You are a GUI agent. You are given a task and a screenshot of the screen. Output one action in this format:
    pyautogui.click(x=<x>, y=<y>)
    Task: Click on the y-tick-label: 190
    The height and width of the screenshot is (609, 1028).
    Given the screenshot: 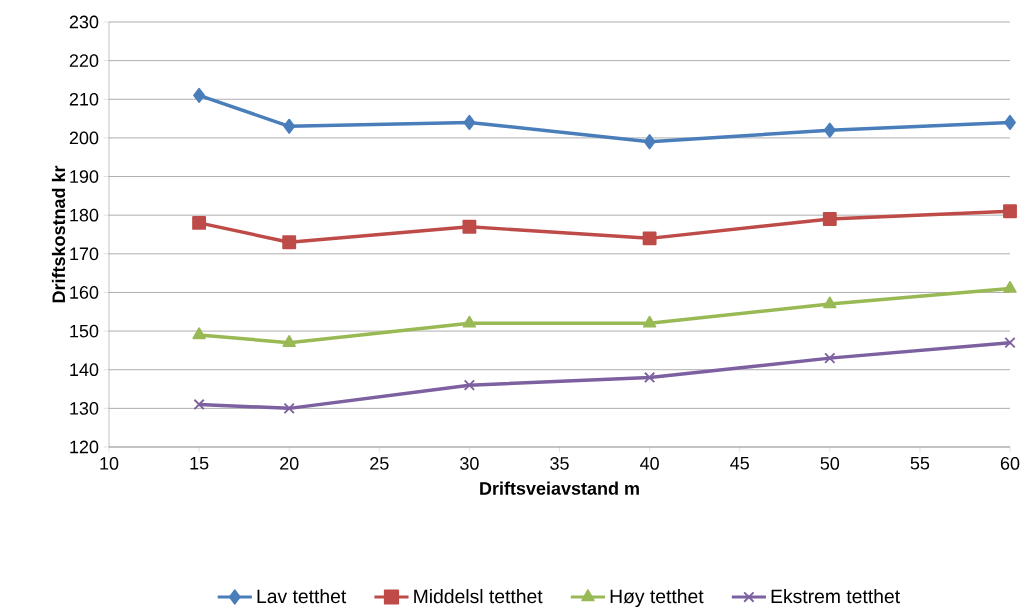 What is the action you would take?
    pyautogui.click(x=84, y=176)
    